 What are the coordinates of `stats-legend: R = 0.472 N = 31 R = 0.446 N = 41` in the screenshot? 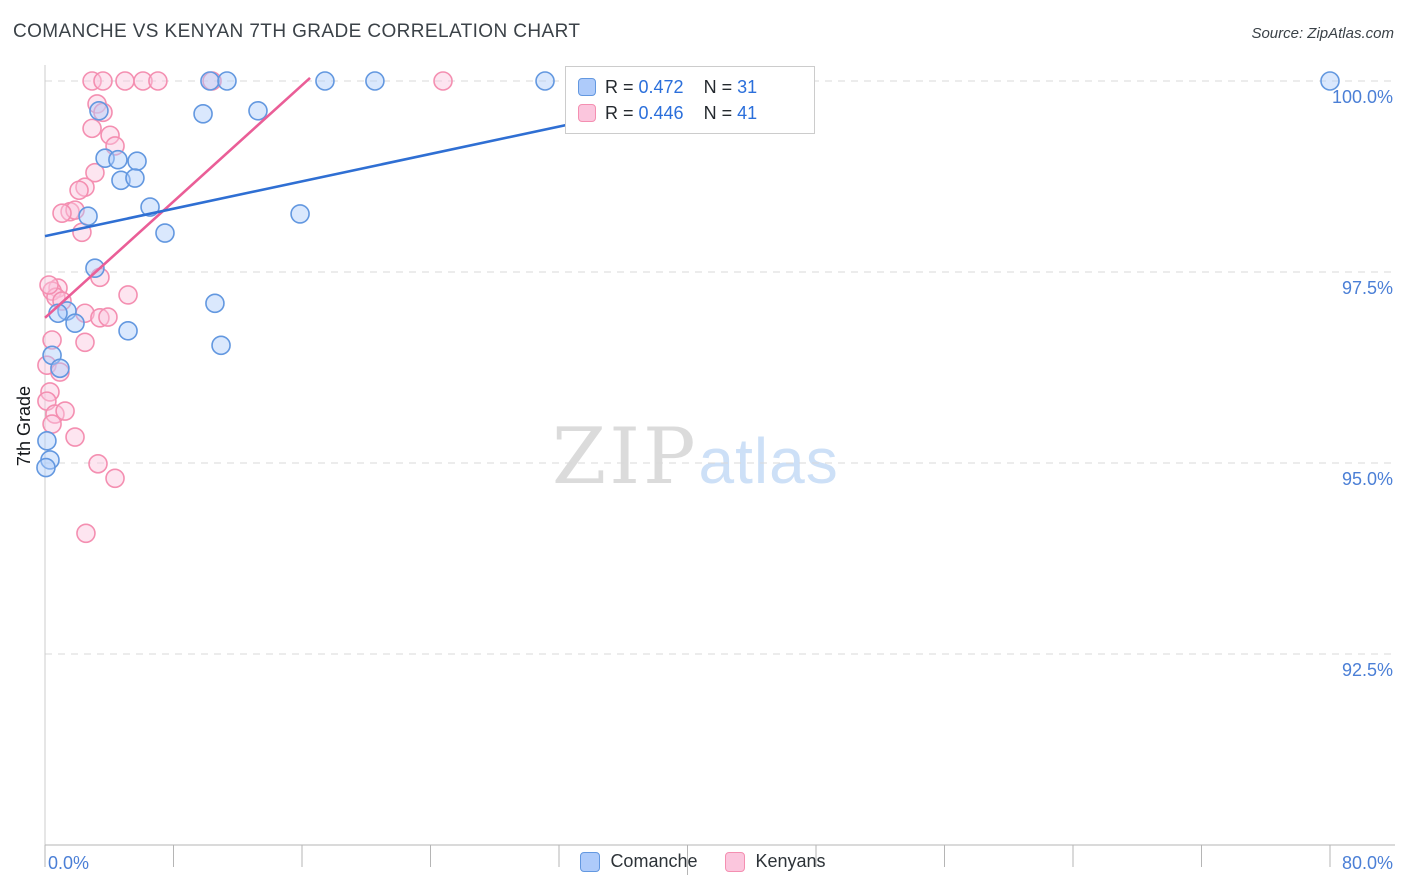 It's located at (690, 100).